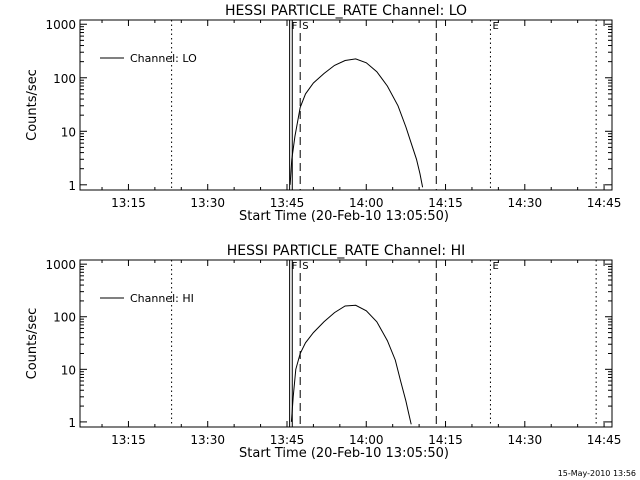 The image size is (640, 480). What do you see at coordinates (346, 251) in the screenshot?
I see `chart-title: HESSI PARTICLE_RATE Channel: HI` at bounding box center [346, 251].